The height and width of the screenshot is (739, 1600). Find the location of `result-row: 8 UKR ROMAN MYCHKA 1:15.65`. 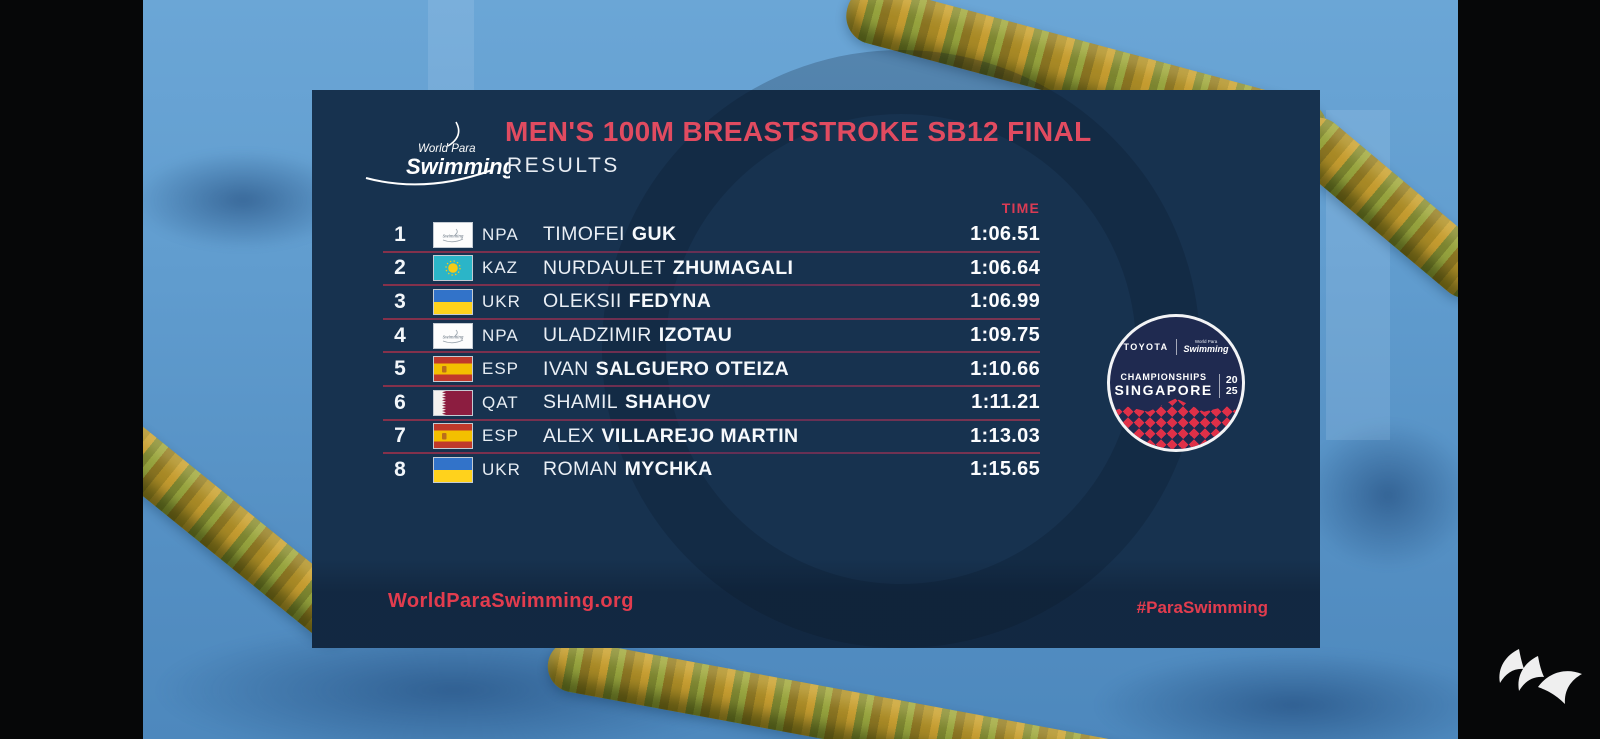

result-row: 8 UKR ROMAN MYCHKA 1:15.65 is located at coordinates (711, 470).